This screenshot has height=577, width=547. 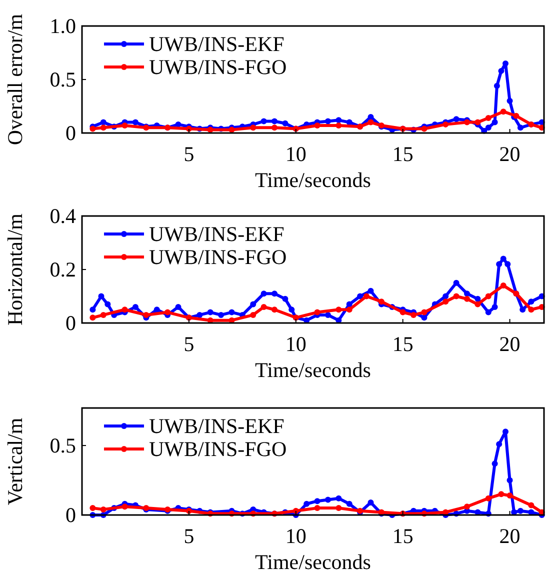 I want to click on y-tick-label: 0.2, so click(x=63, y=270).